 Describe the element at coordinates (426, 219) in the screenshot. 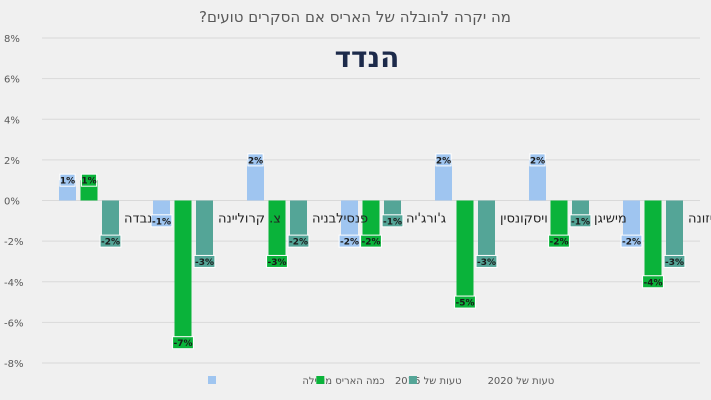

I see `category-label: ג'ורג'יה` at that location.